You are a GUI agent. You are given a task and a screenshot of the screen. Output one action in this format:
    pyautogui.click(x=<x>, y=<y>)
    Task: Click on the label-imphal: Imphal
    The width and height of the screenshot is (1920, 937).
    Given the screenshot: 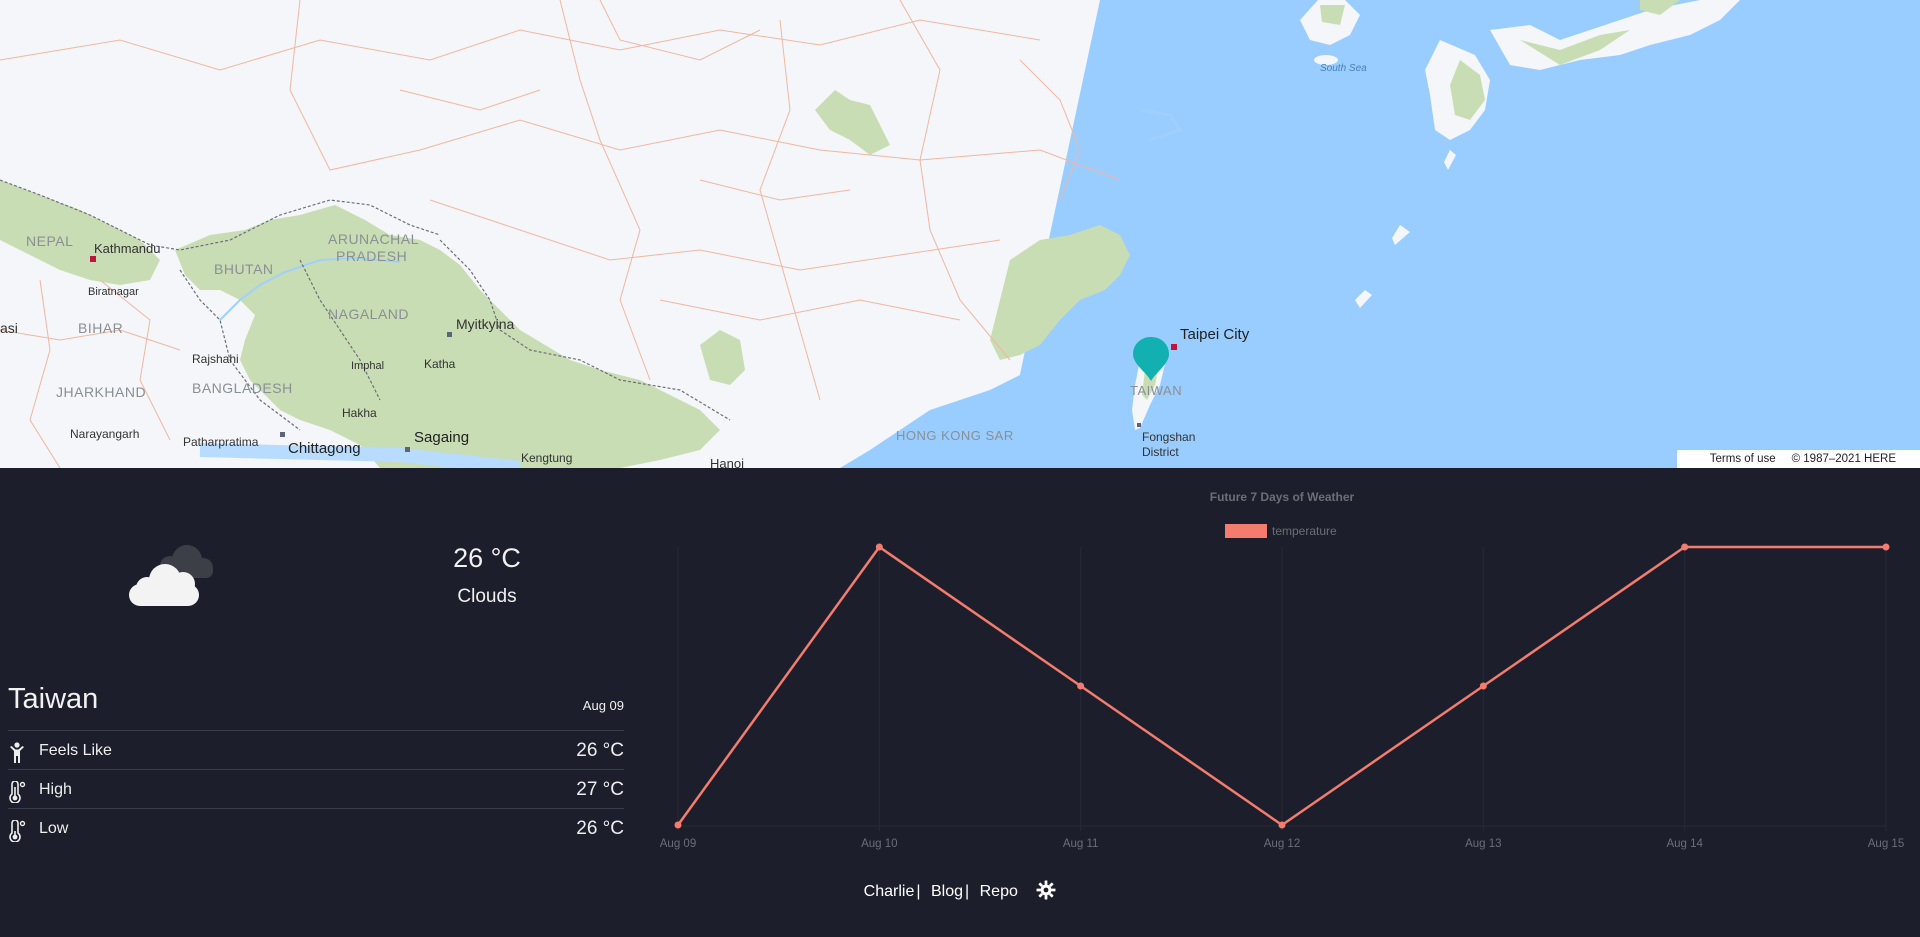 What is the action you would take?
    pyautogui.click(x=368, y=366)
    